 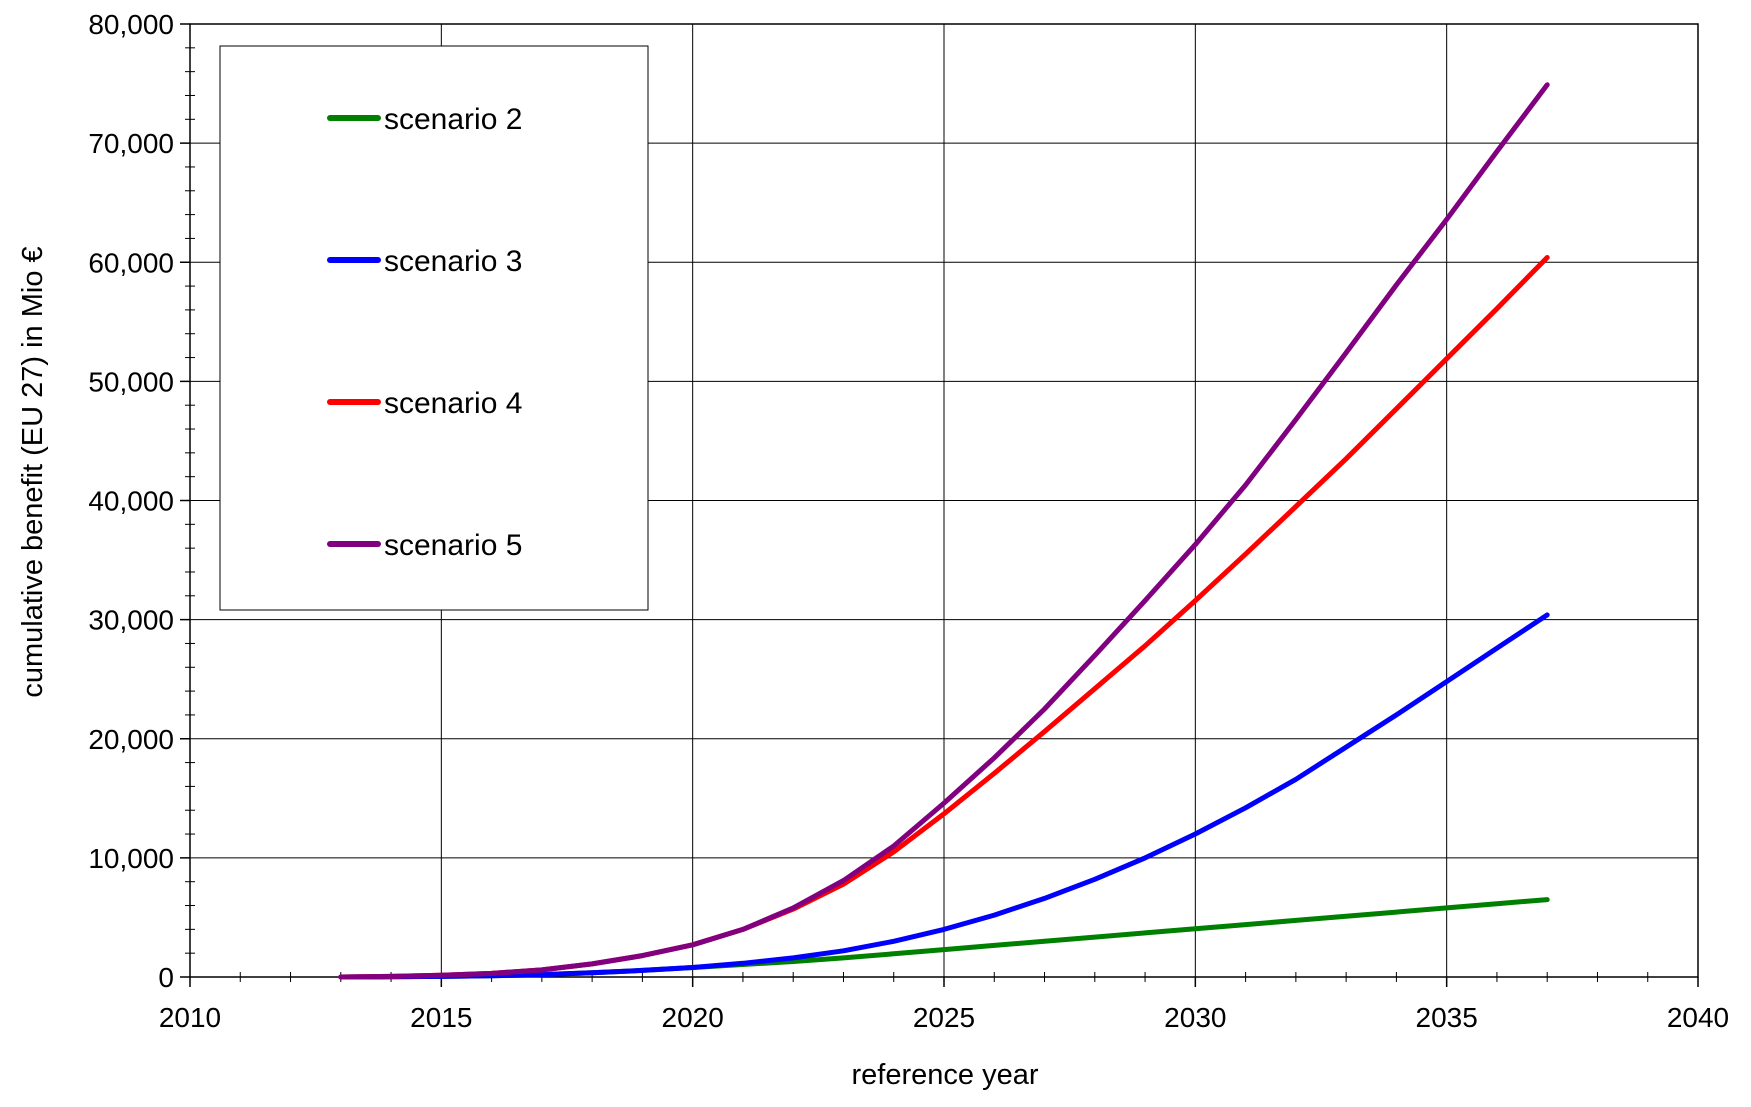 I want to click on y-tick-label: 50,000, so click(x=131, y=381).